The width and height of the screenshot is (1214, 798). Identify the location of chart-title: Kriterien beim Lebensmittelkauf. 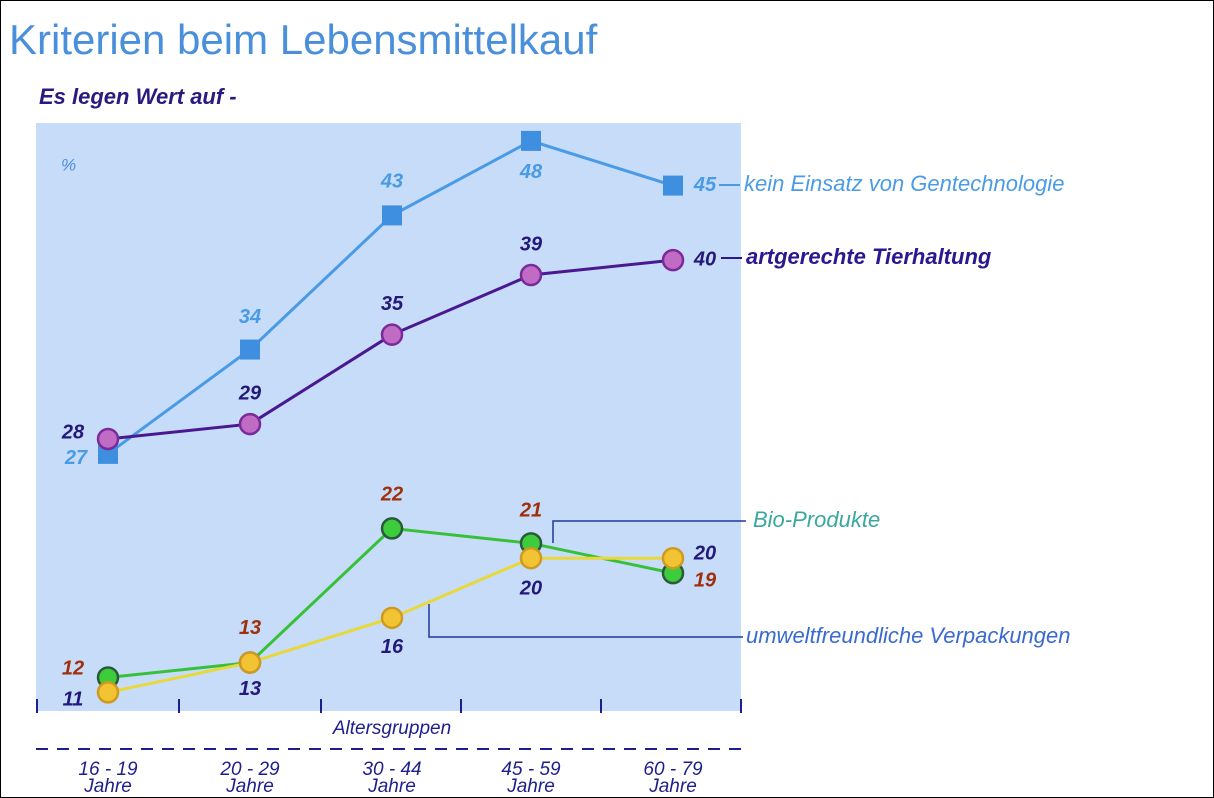
(303, 39).